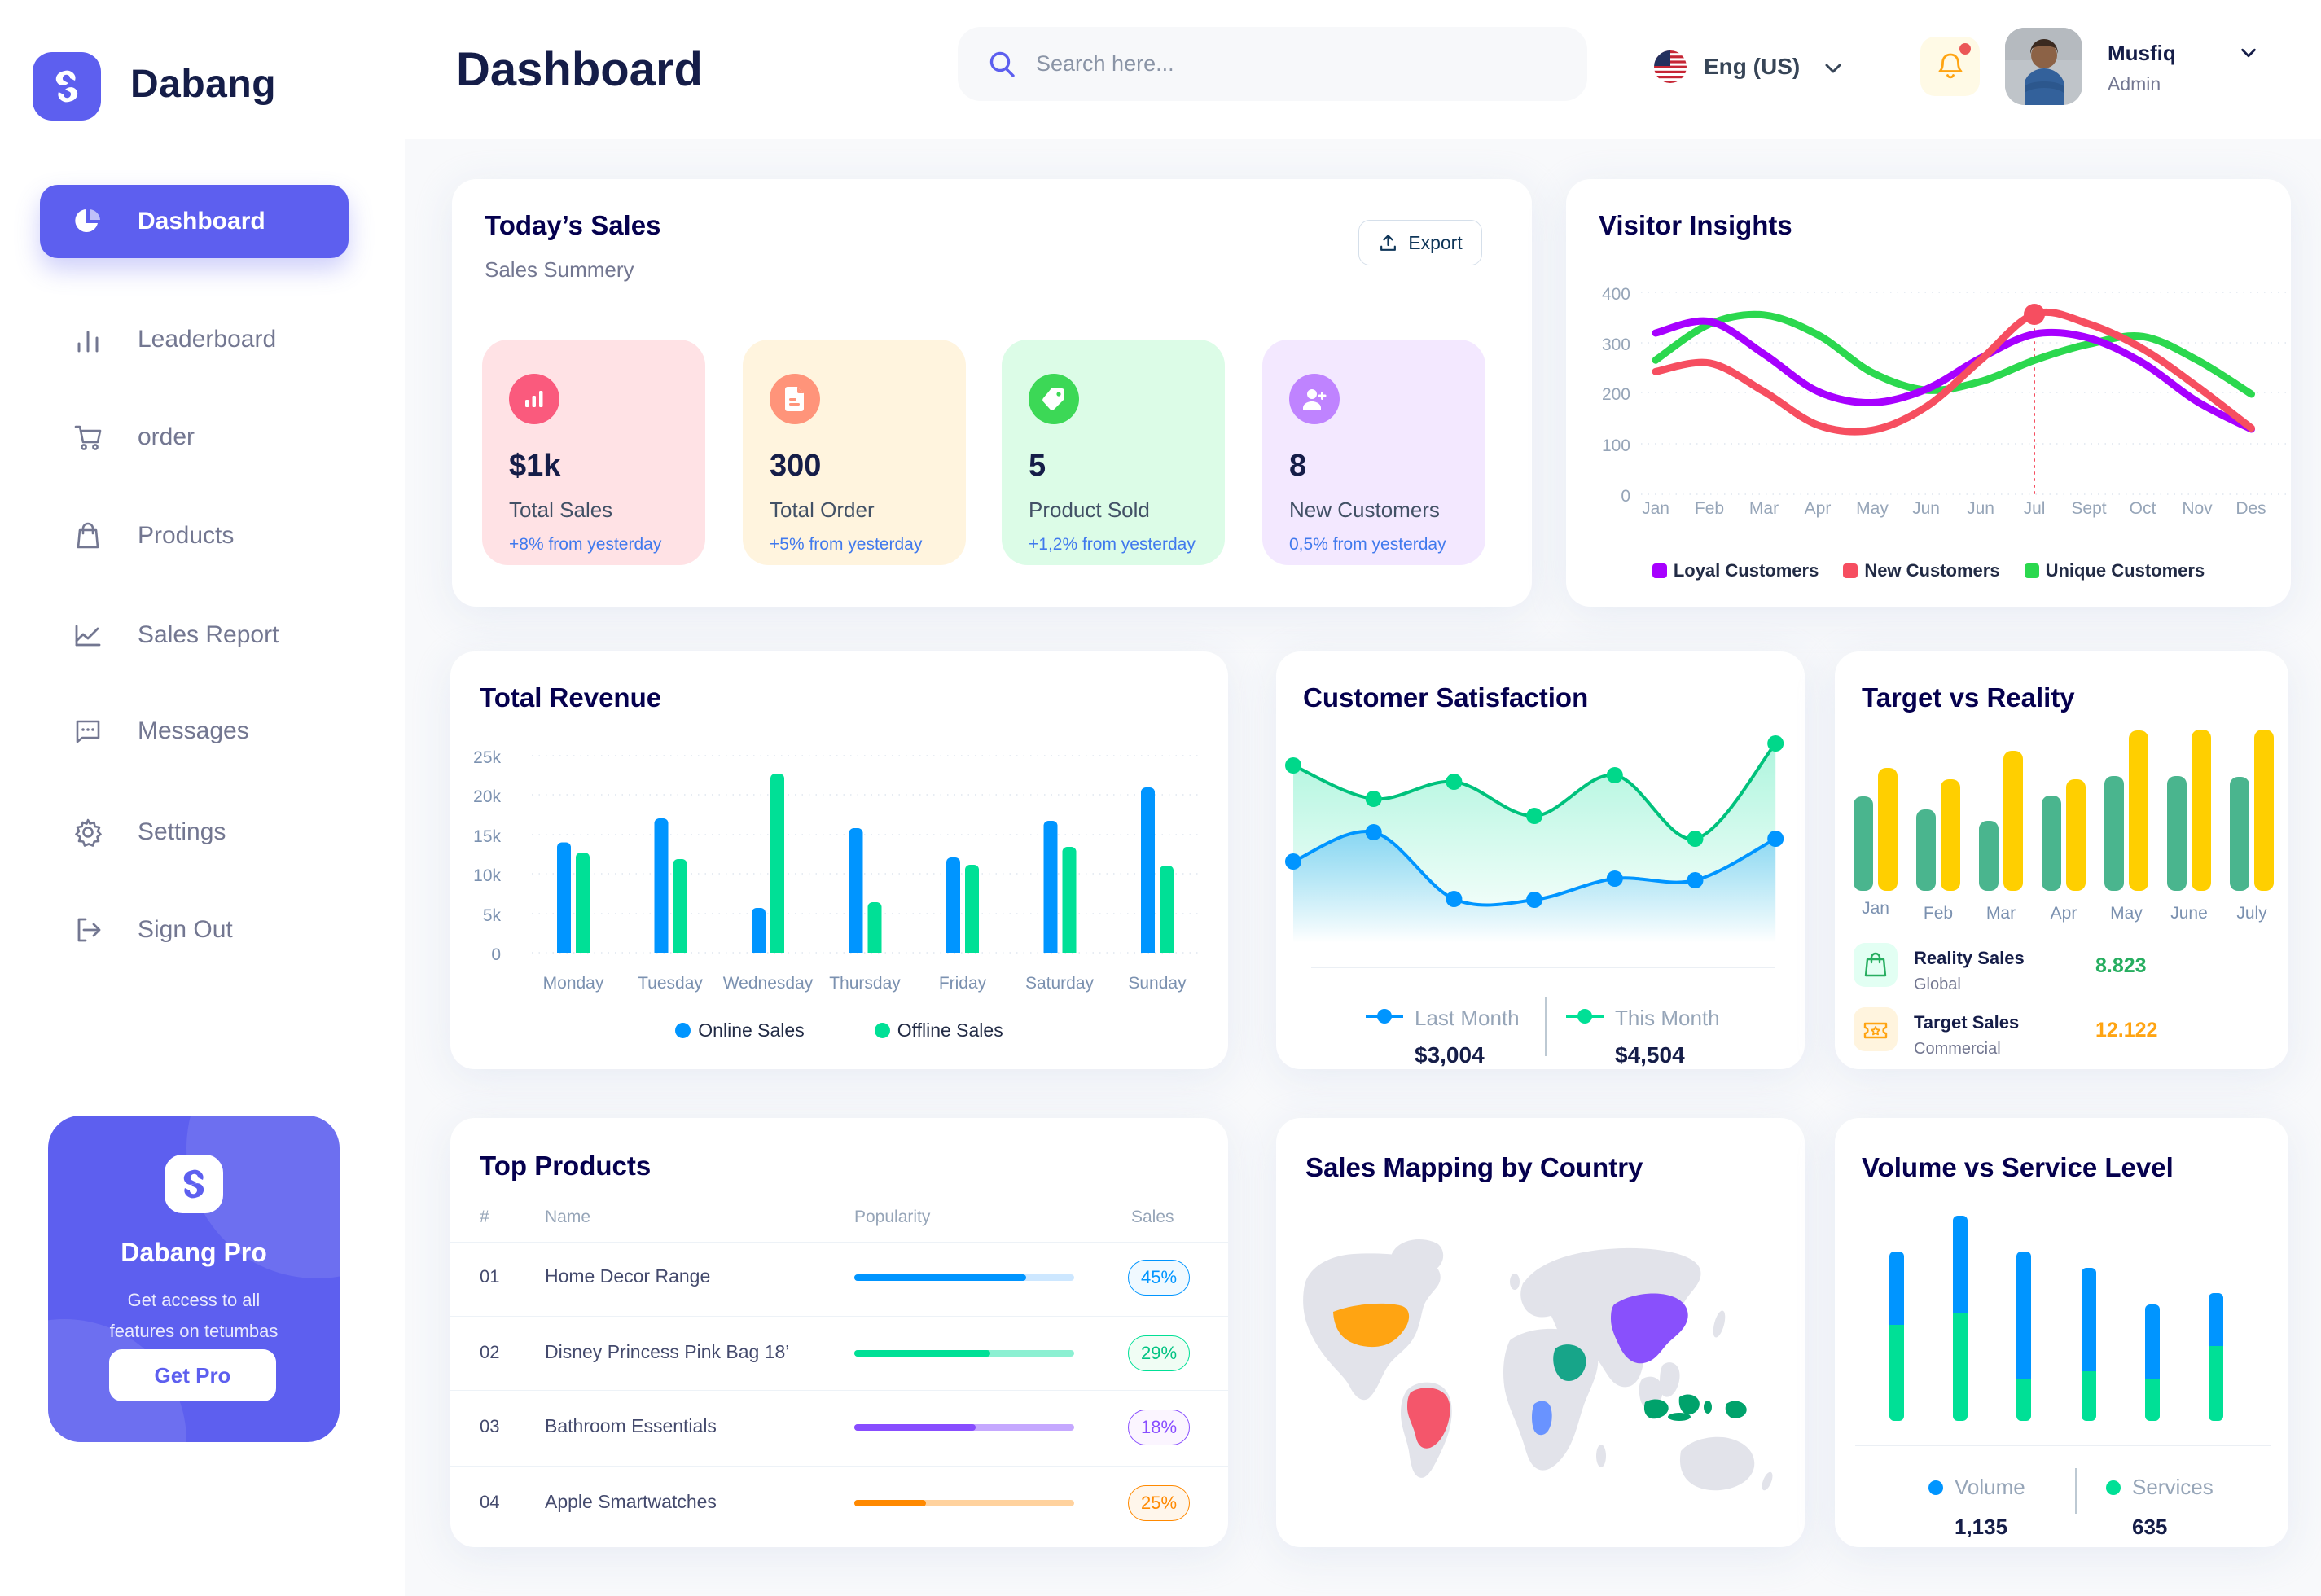  I want to click on svg-text: 20k, so click(487, 797).